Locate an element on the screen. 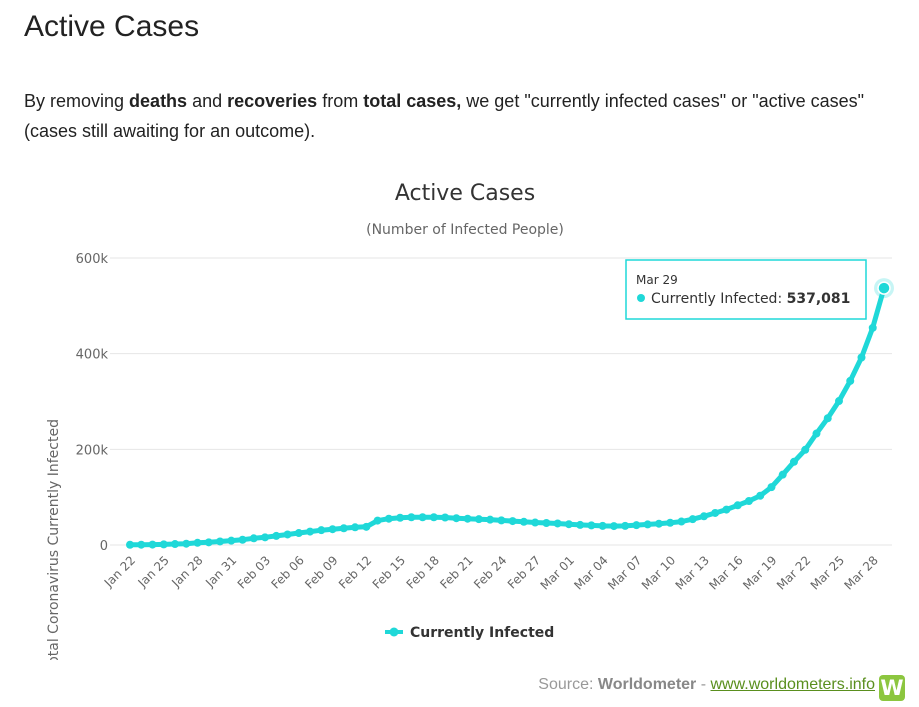 The height and width of the screenshot is (707, 919). y-axis-ticks: 0 200k 400k 600k is located at coordinates (92, 403).